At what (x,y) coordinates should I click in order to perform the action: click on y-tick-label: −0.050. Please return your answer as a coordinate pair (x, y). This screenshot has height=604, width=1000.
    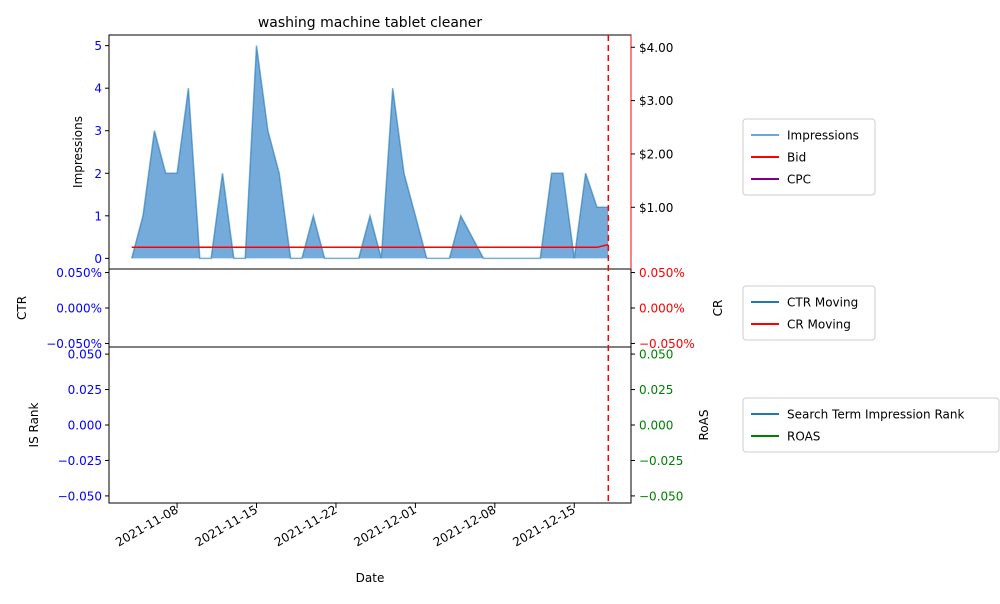
    Looking at the image, I should click on (80, 496).